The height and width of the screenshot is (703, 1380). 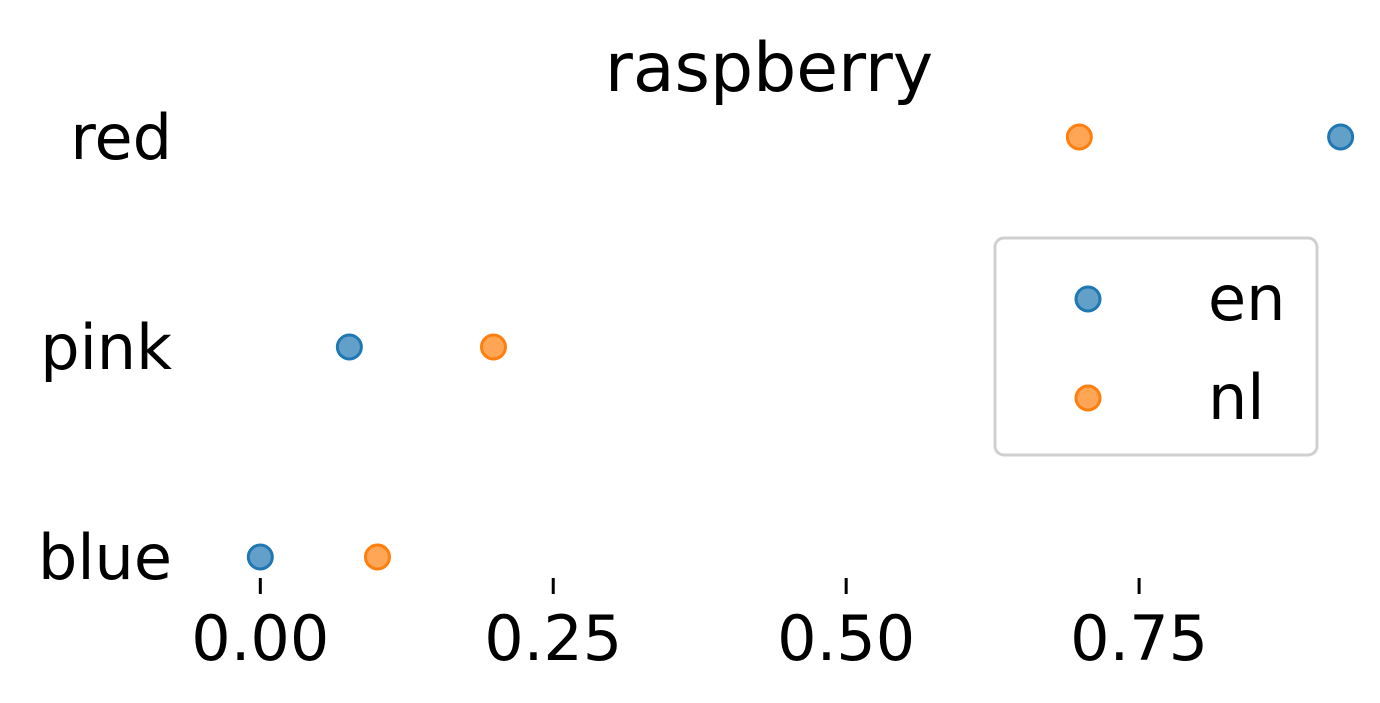 What do you see at coordinates (1079, 137) in the screenshot?
I see `point-nl-red` at bounding box center [1079, 137].